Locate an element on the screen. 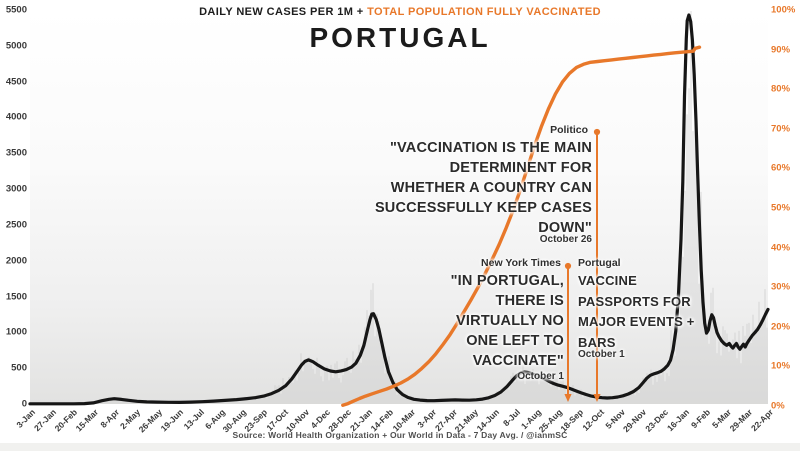 Image resolution: width=800 pixels, height=451 pixels. chart-title-country: PORTUGAL is located at coordinates (400, 37).